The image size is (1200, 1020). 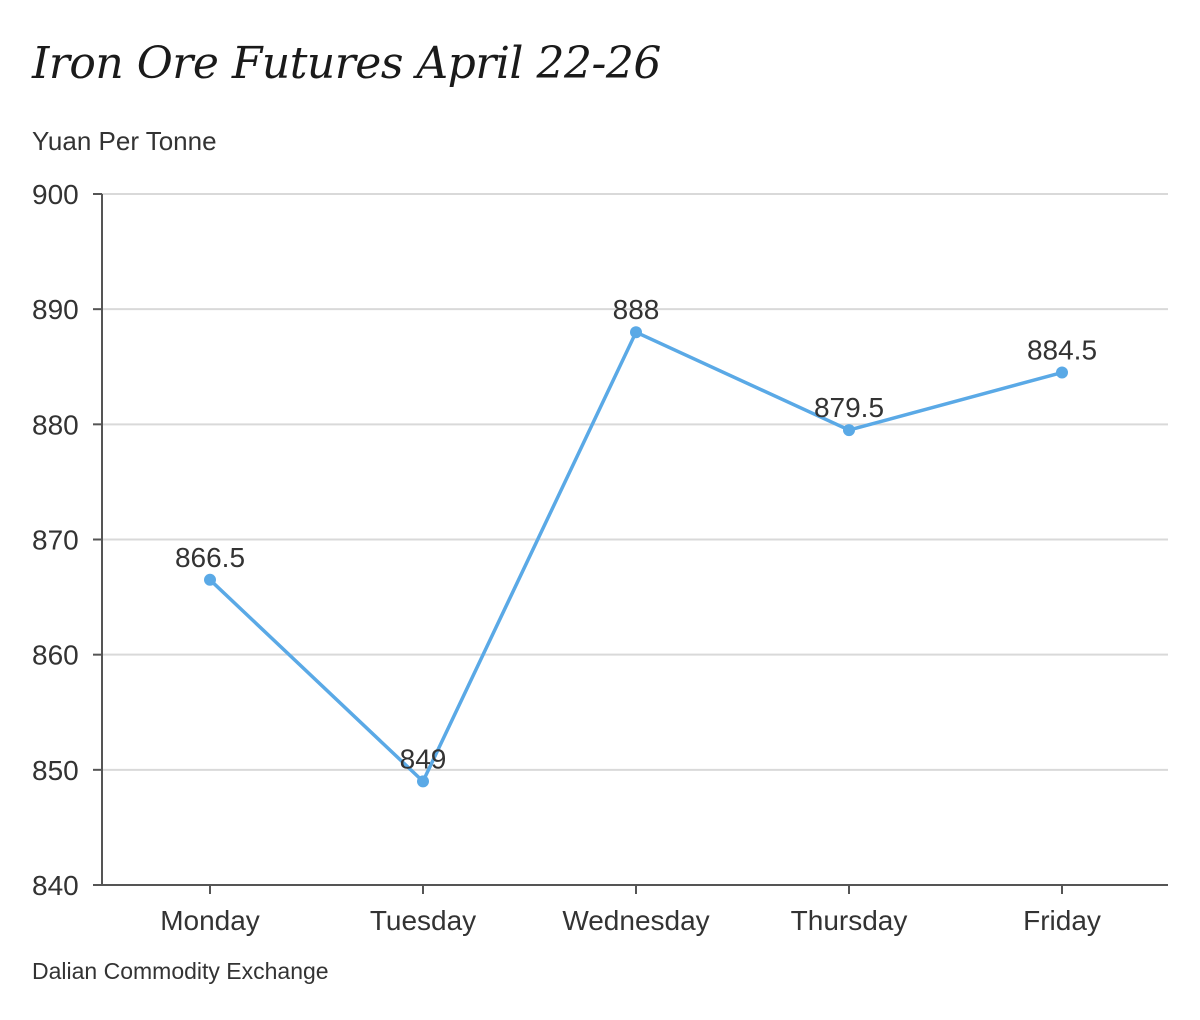 What do you see at coordinates (55, 309) in the screenshot?
I see `y-tick-label: 890` at bounding box center [55, 309].